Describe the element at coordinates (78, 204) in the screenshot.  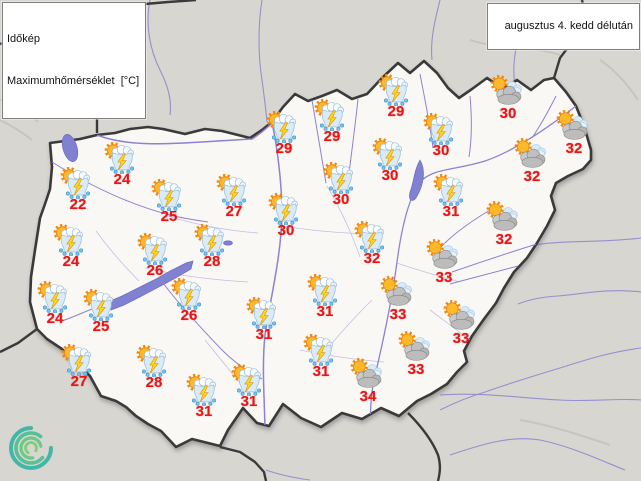
I see `temperature-label: 22` at that location.